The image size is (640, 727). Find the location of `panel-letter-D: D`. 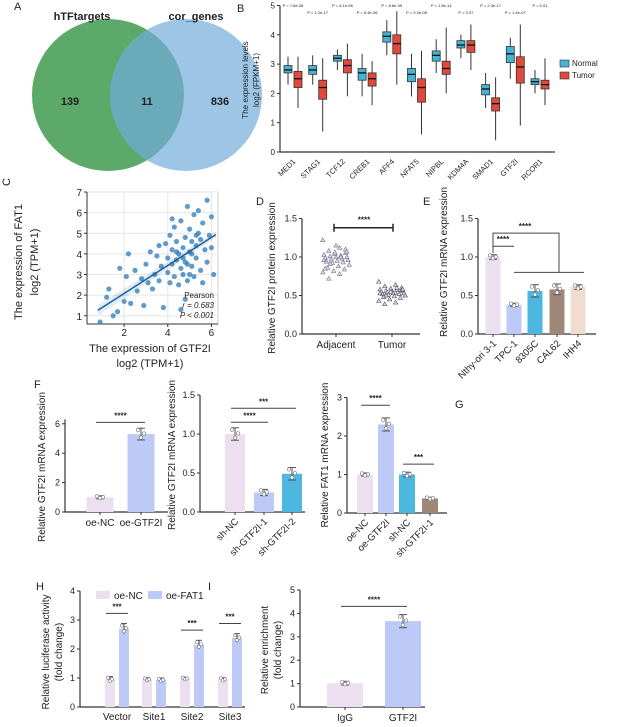

panel-letter-D: D is located at coordinates (260, 202).